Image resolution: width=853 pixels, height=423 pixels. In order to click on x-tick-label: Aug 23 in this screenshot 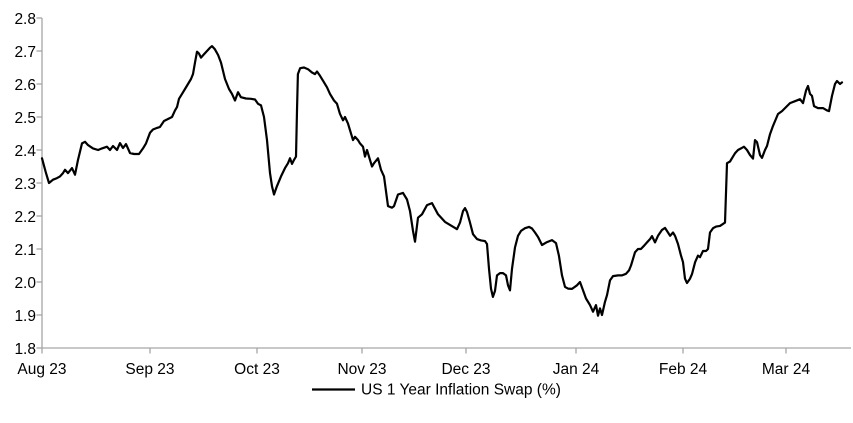, I will do `click(41, 369)`.